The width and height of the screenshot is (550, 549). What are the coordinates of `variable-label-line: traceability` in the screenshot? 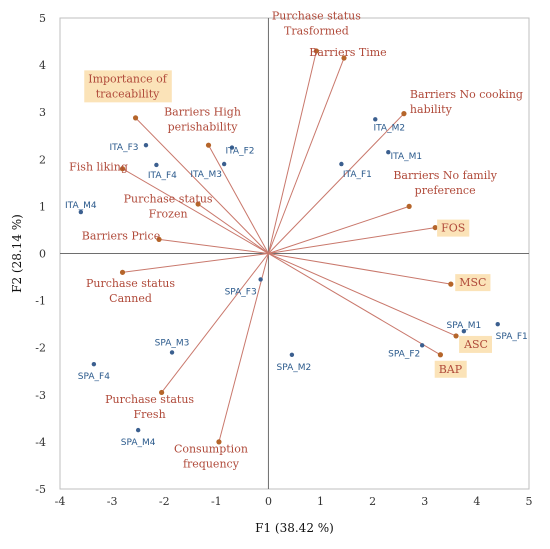 It's located at (128, 93).